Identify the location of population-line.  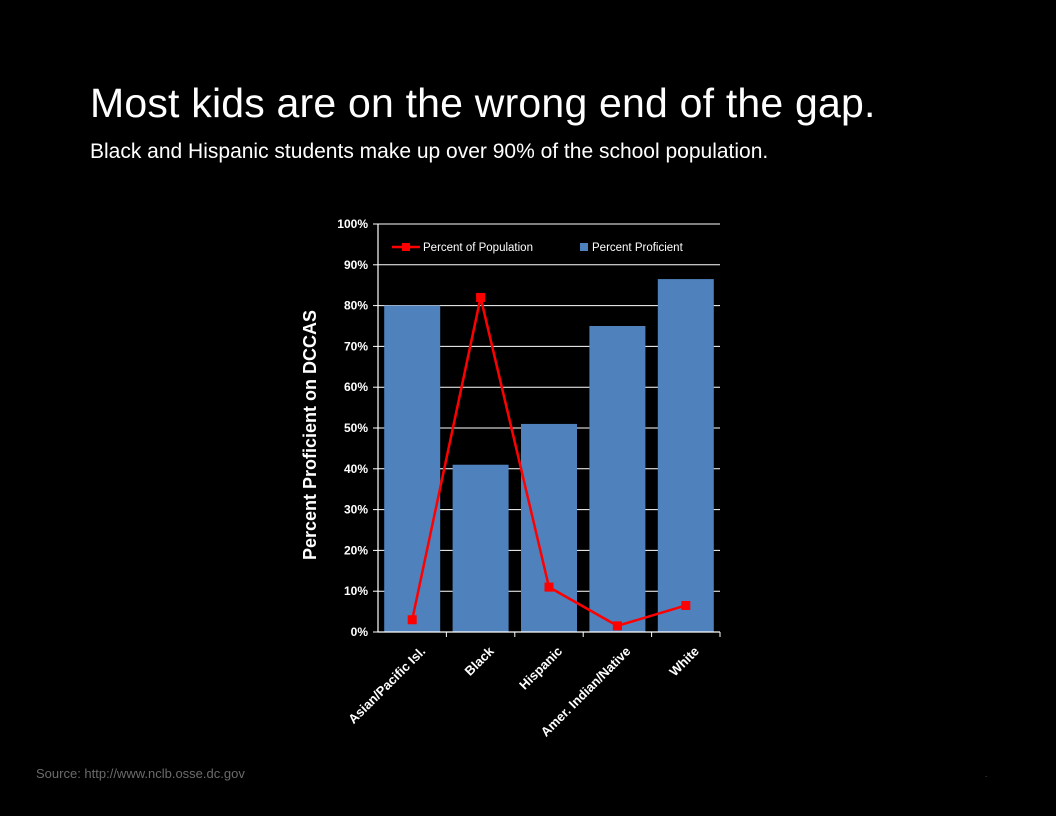
(549, 461).